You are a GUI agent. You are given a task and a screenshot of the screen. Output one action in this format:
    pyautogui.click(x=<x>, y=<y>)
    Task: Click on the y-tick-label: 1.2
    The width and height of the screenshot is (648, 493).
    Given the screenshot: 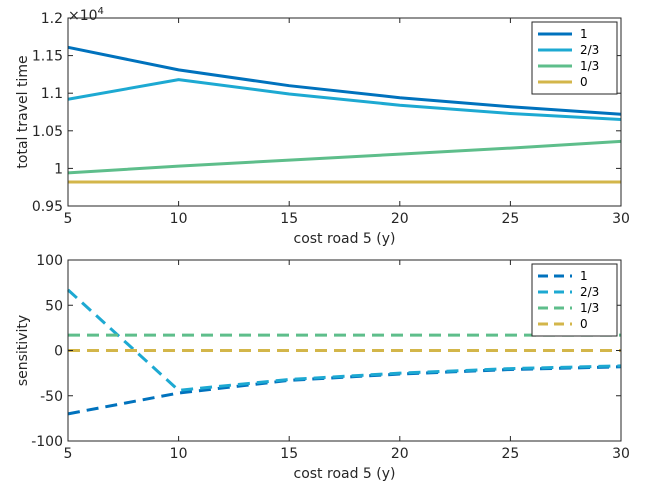 What is the action you would take?
    pyautogui.click(x=52, y=19)
    